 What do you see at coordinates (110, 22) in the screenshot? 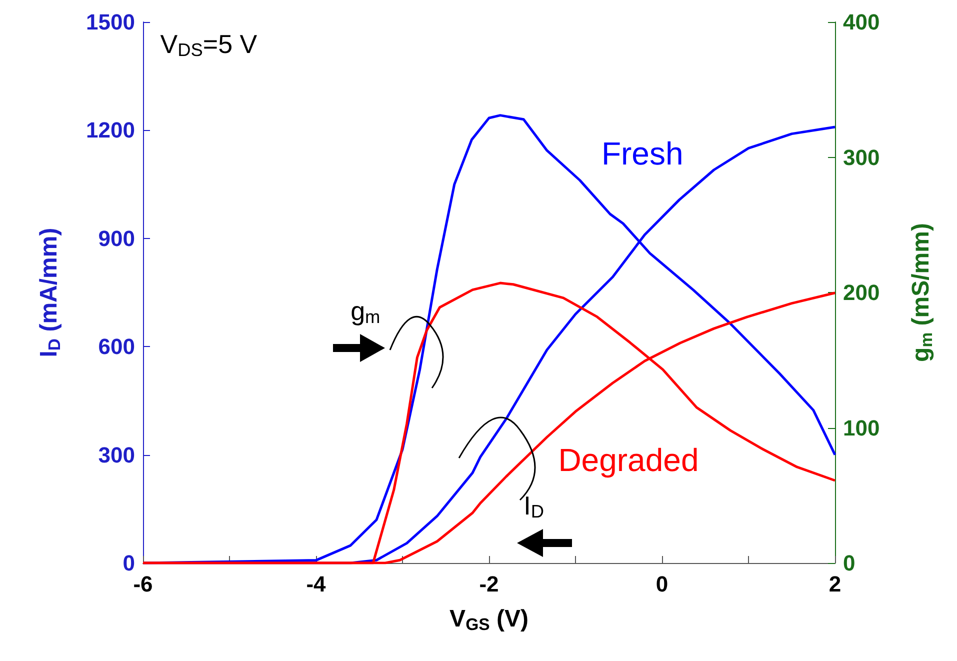
I see `y-tick-label: 1500` at bounding box center [110, 22].